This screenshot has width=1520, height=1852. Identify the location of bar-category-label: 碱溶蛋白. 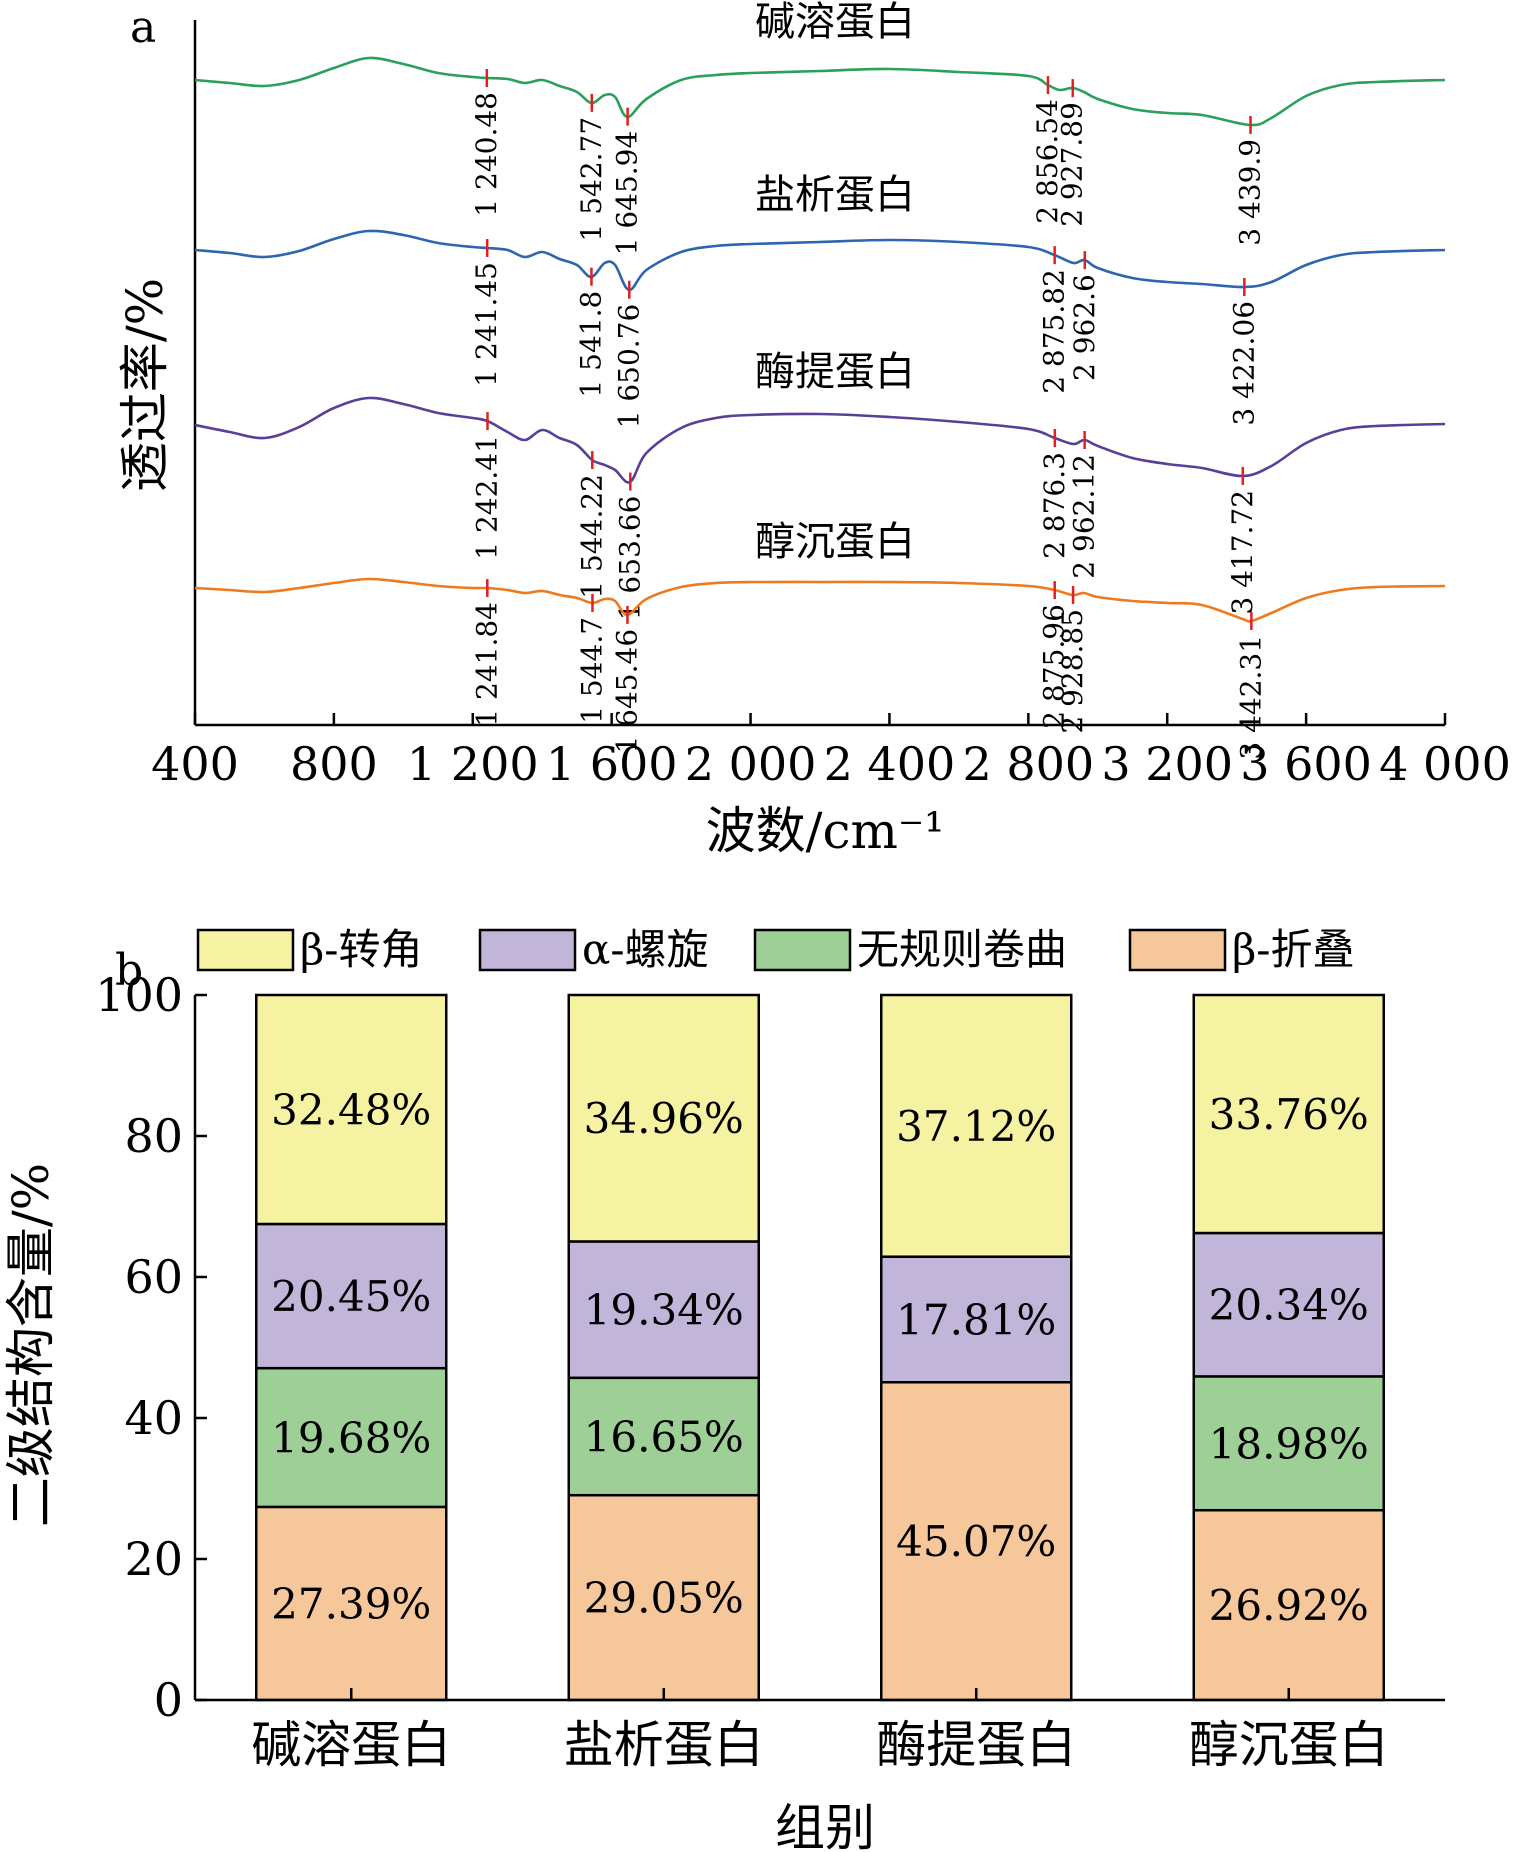
(351, 1745).